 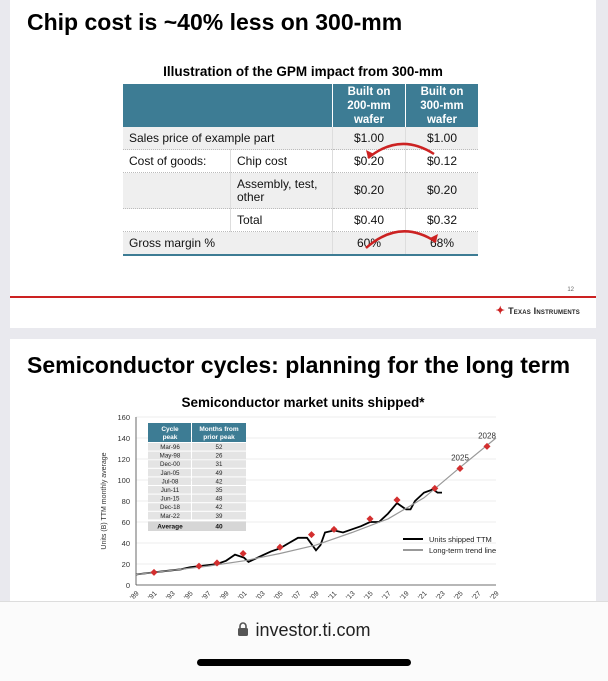 I want to click on y-tick-label: 140, so click(x=123, y=438).